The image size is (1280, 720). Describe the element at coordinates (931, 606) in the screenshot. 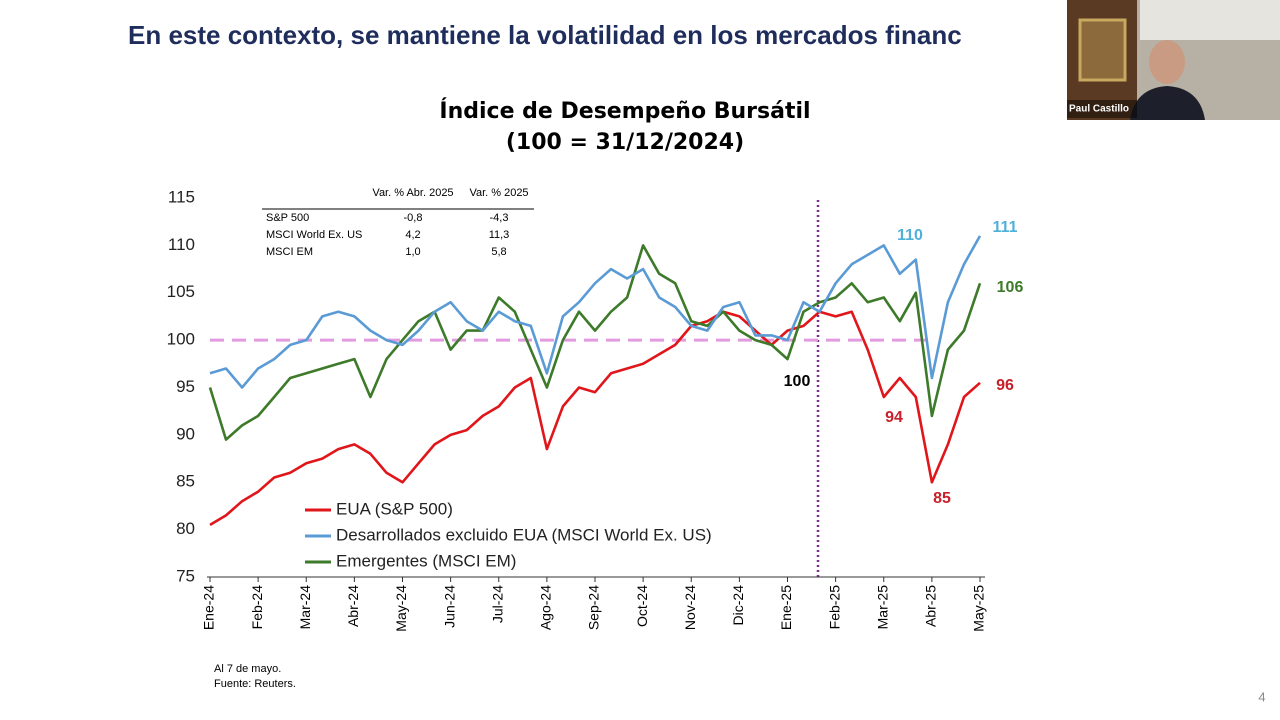

I see `x-tick-label: Abr-25` at that location.